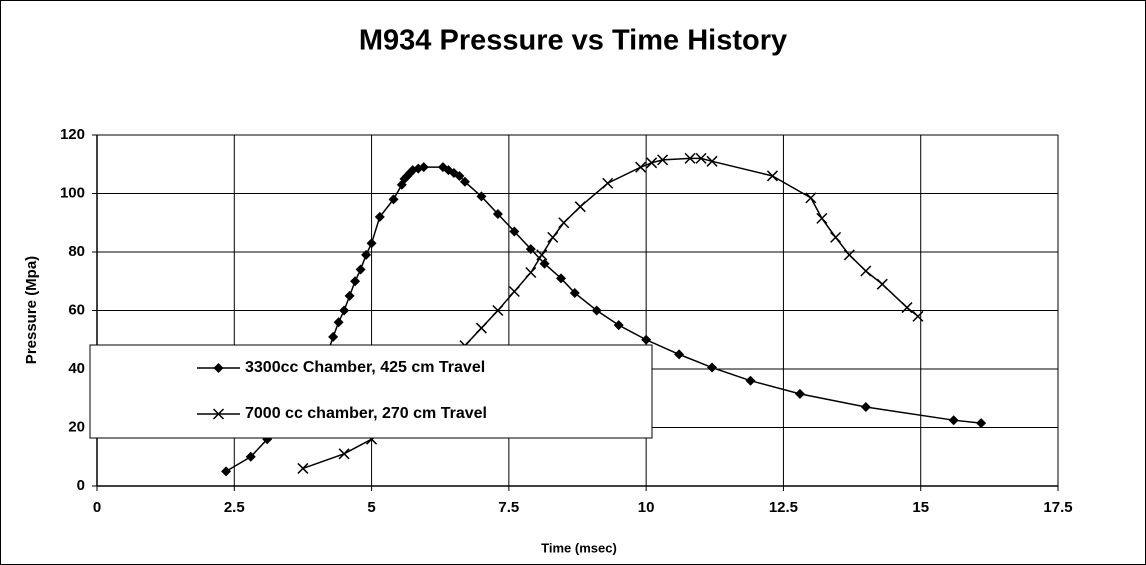  Describe the element at coordinates (72, 134) in the screenshot. I see `y-tick-label: 120` at that location.